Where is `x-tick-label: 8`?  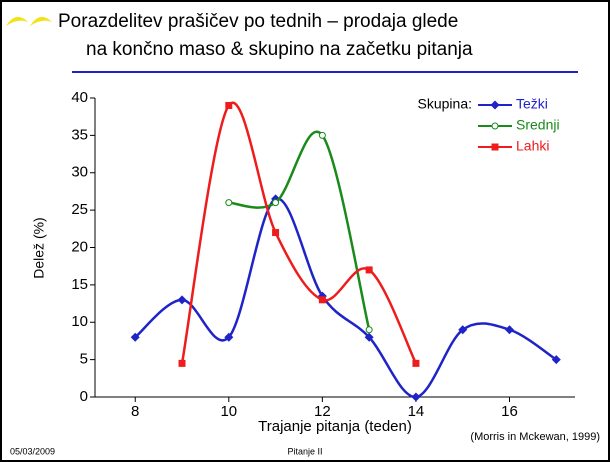
x-tick-label: 8 is located at coordinates (135, 411).